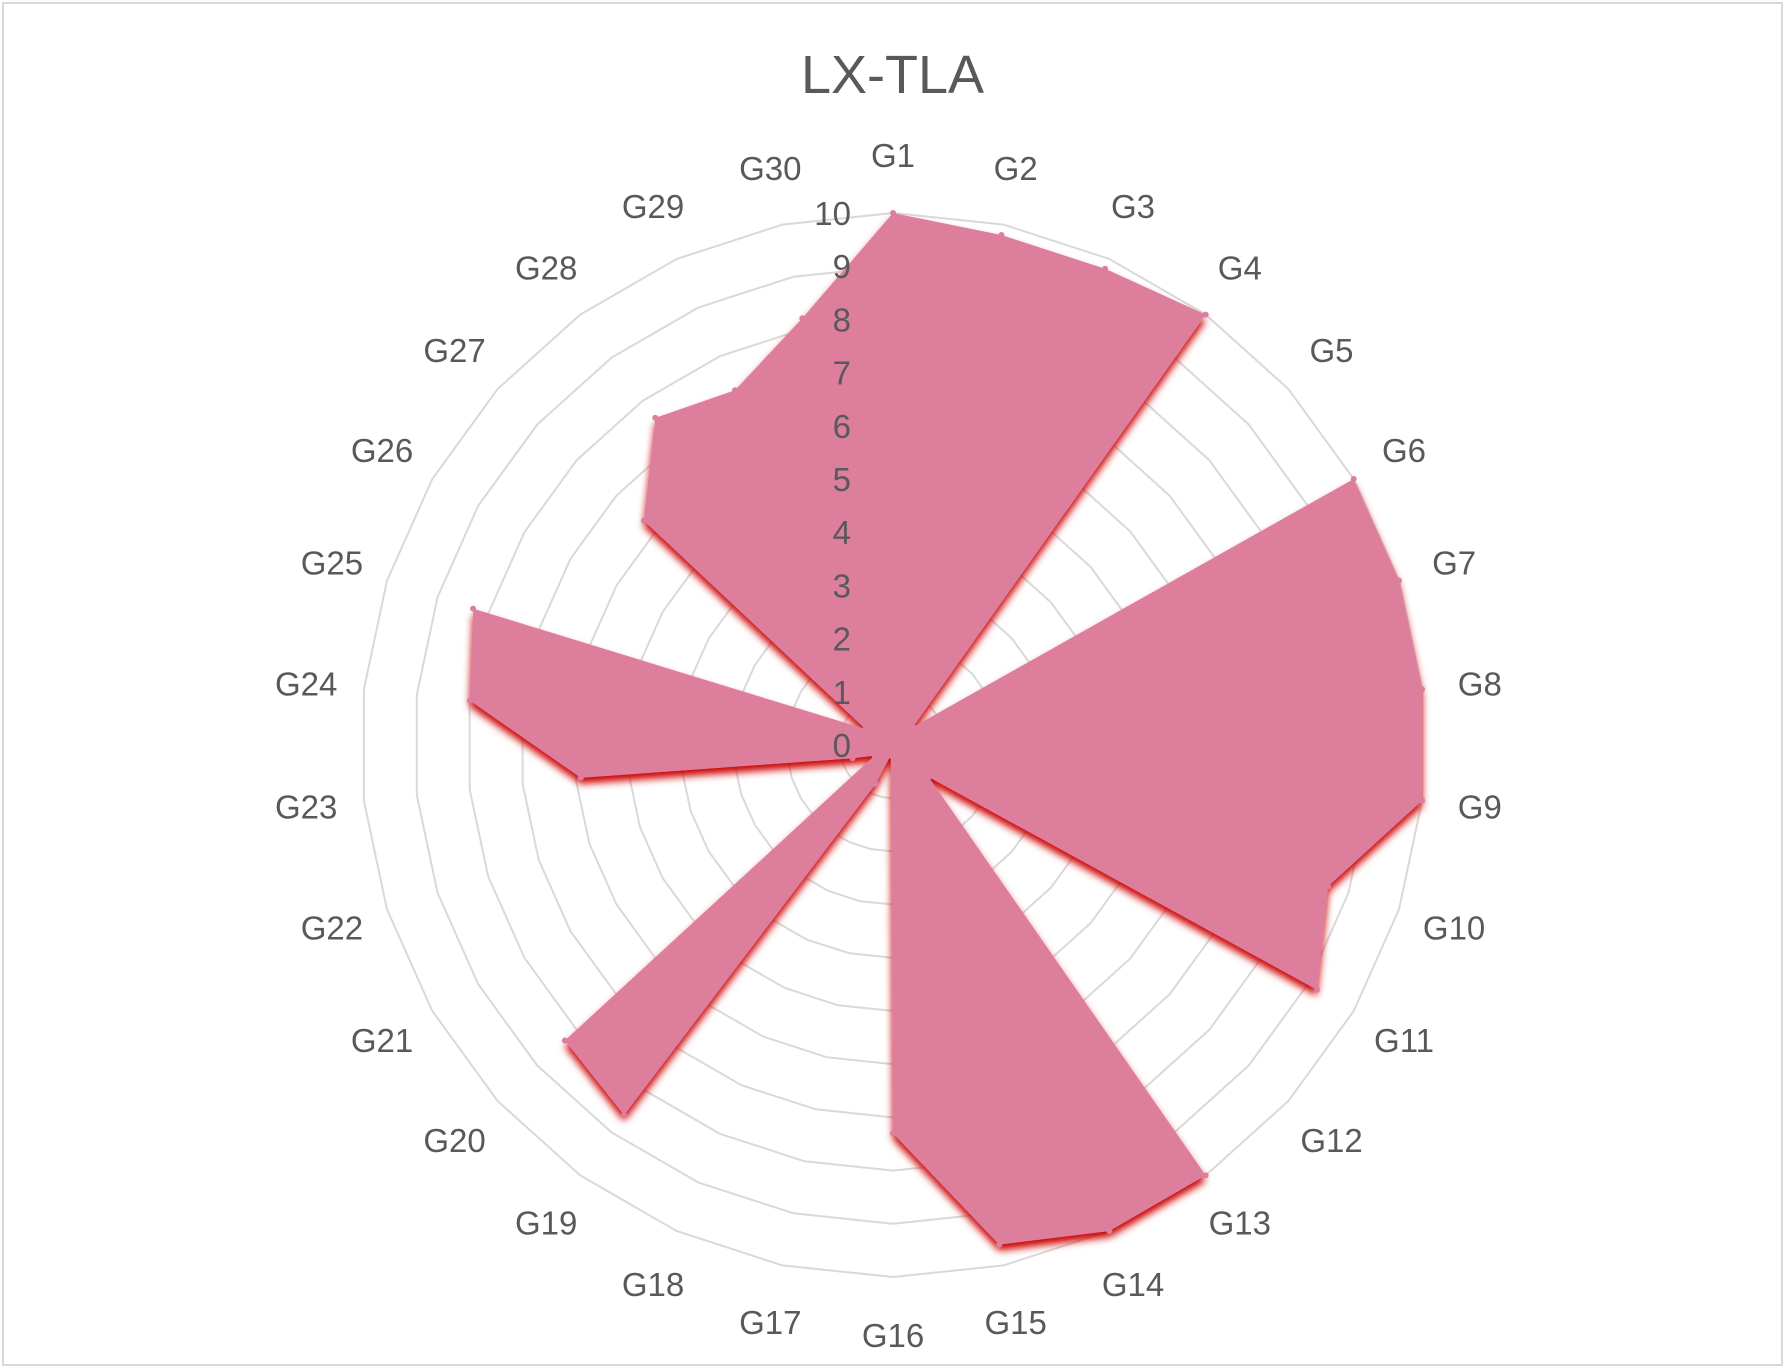 The width and height of the screenshot is (1787, 1370). What do you see at coordinates (1016, 1322) in the screenshot?
I see `category-label-g15: G15` at bounding box center [1016, 1322].